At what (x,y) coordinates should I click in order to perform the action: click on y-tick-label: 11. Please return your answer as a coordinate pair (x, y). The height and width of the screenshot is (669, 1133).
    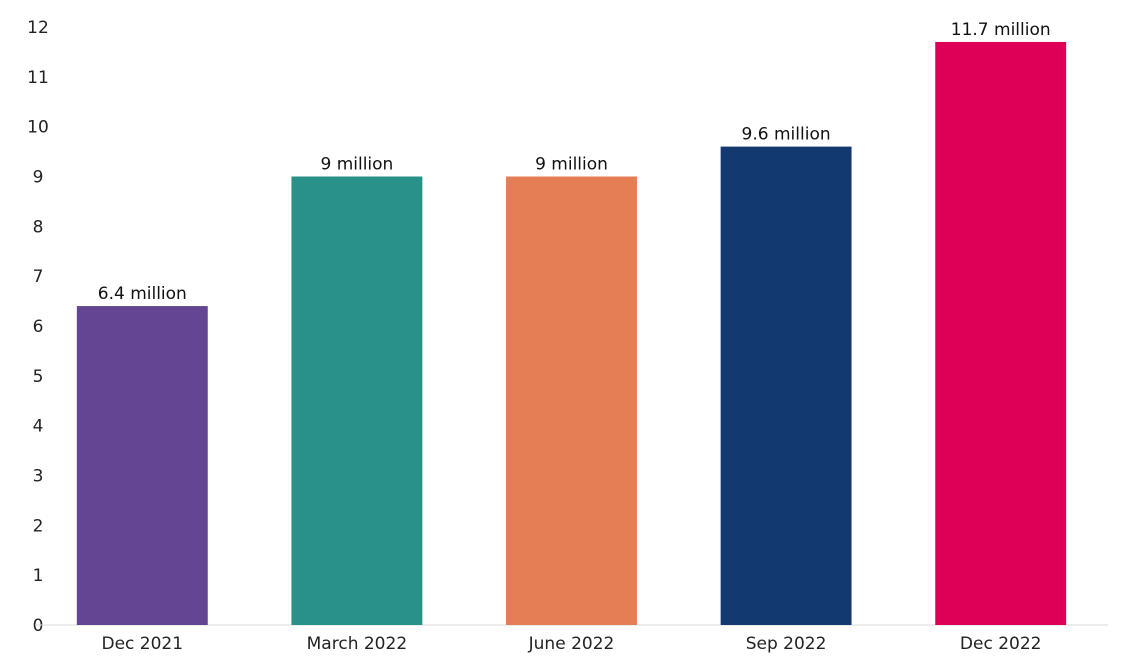
    Looking at the image, I should click on (38, 78).